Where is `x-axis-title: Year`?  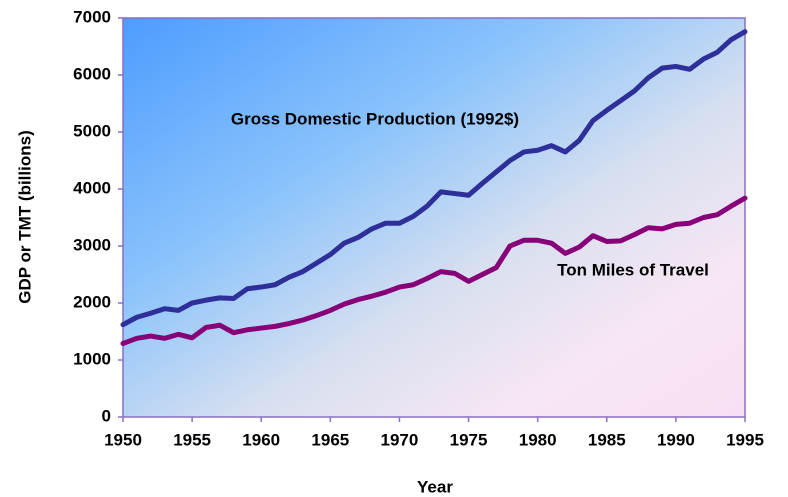
x-axis-title: Year is located at coordinates (435, 486).